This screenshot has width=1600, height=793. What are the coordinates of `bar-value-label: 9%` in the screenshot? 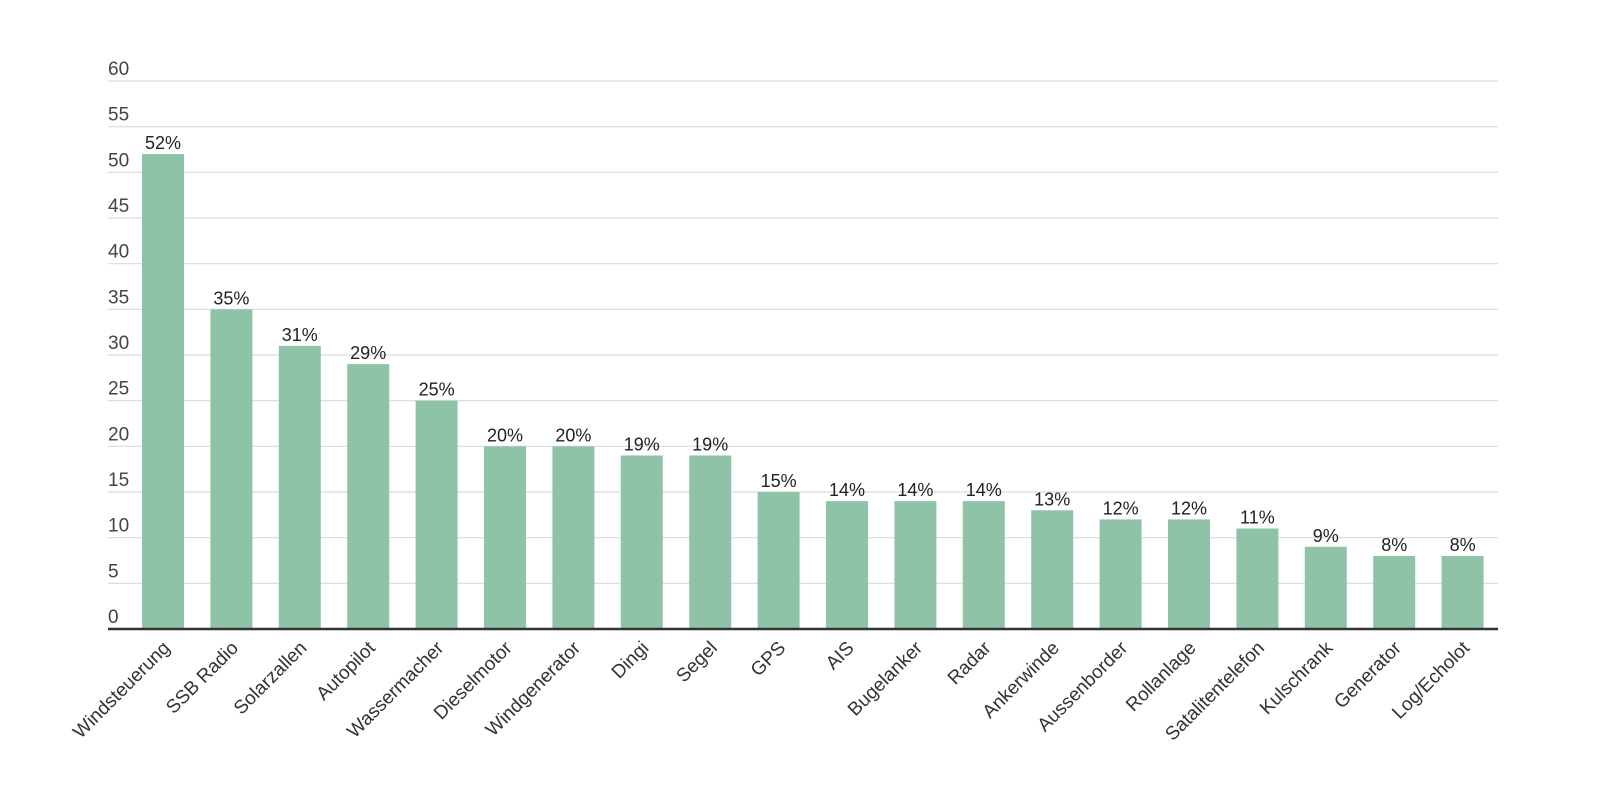 It's located at (1326, 536).